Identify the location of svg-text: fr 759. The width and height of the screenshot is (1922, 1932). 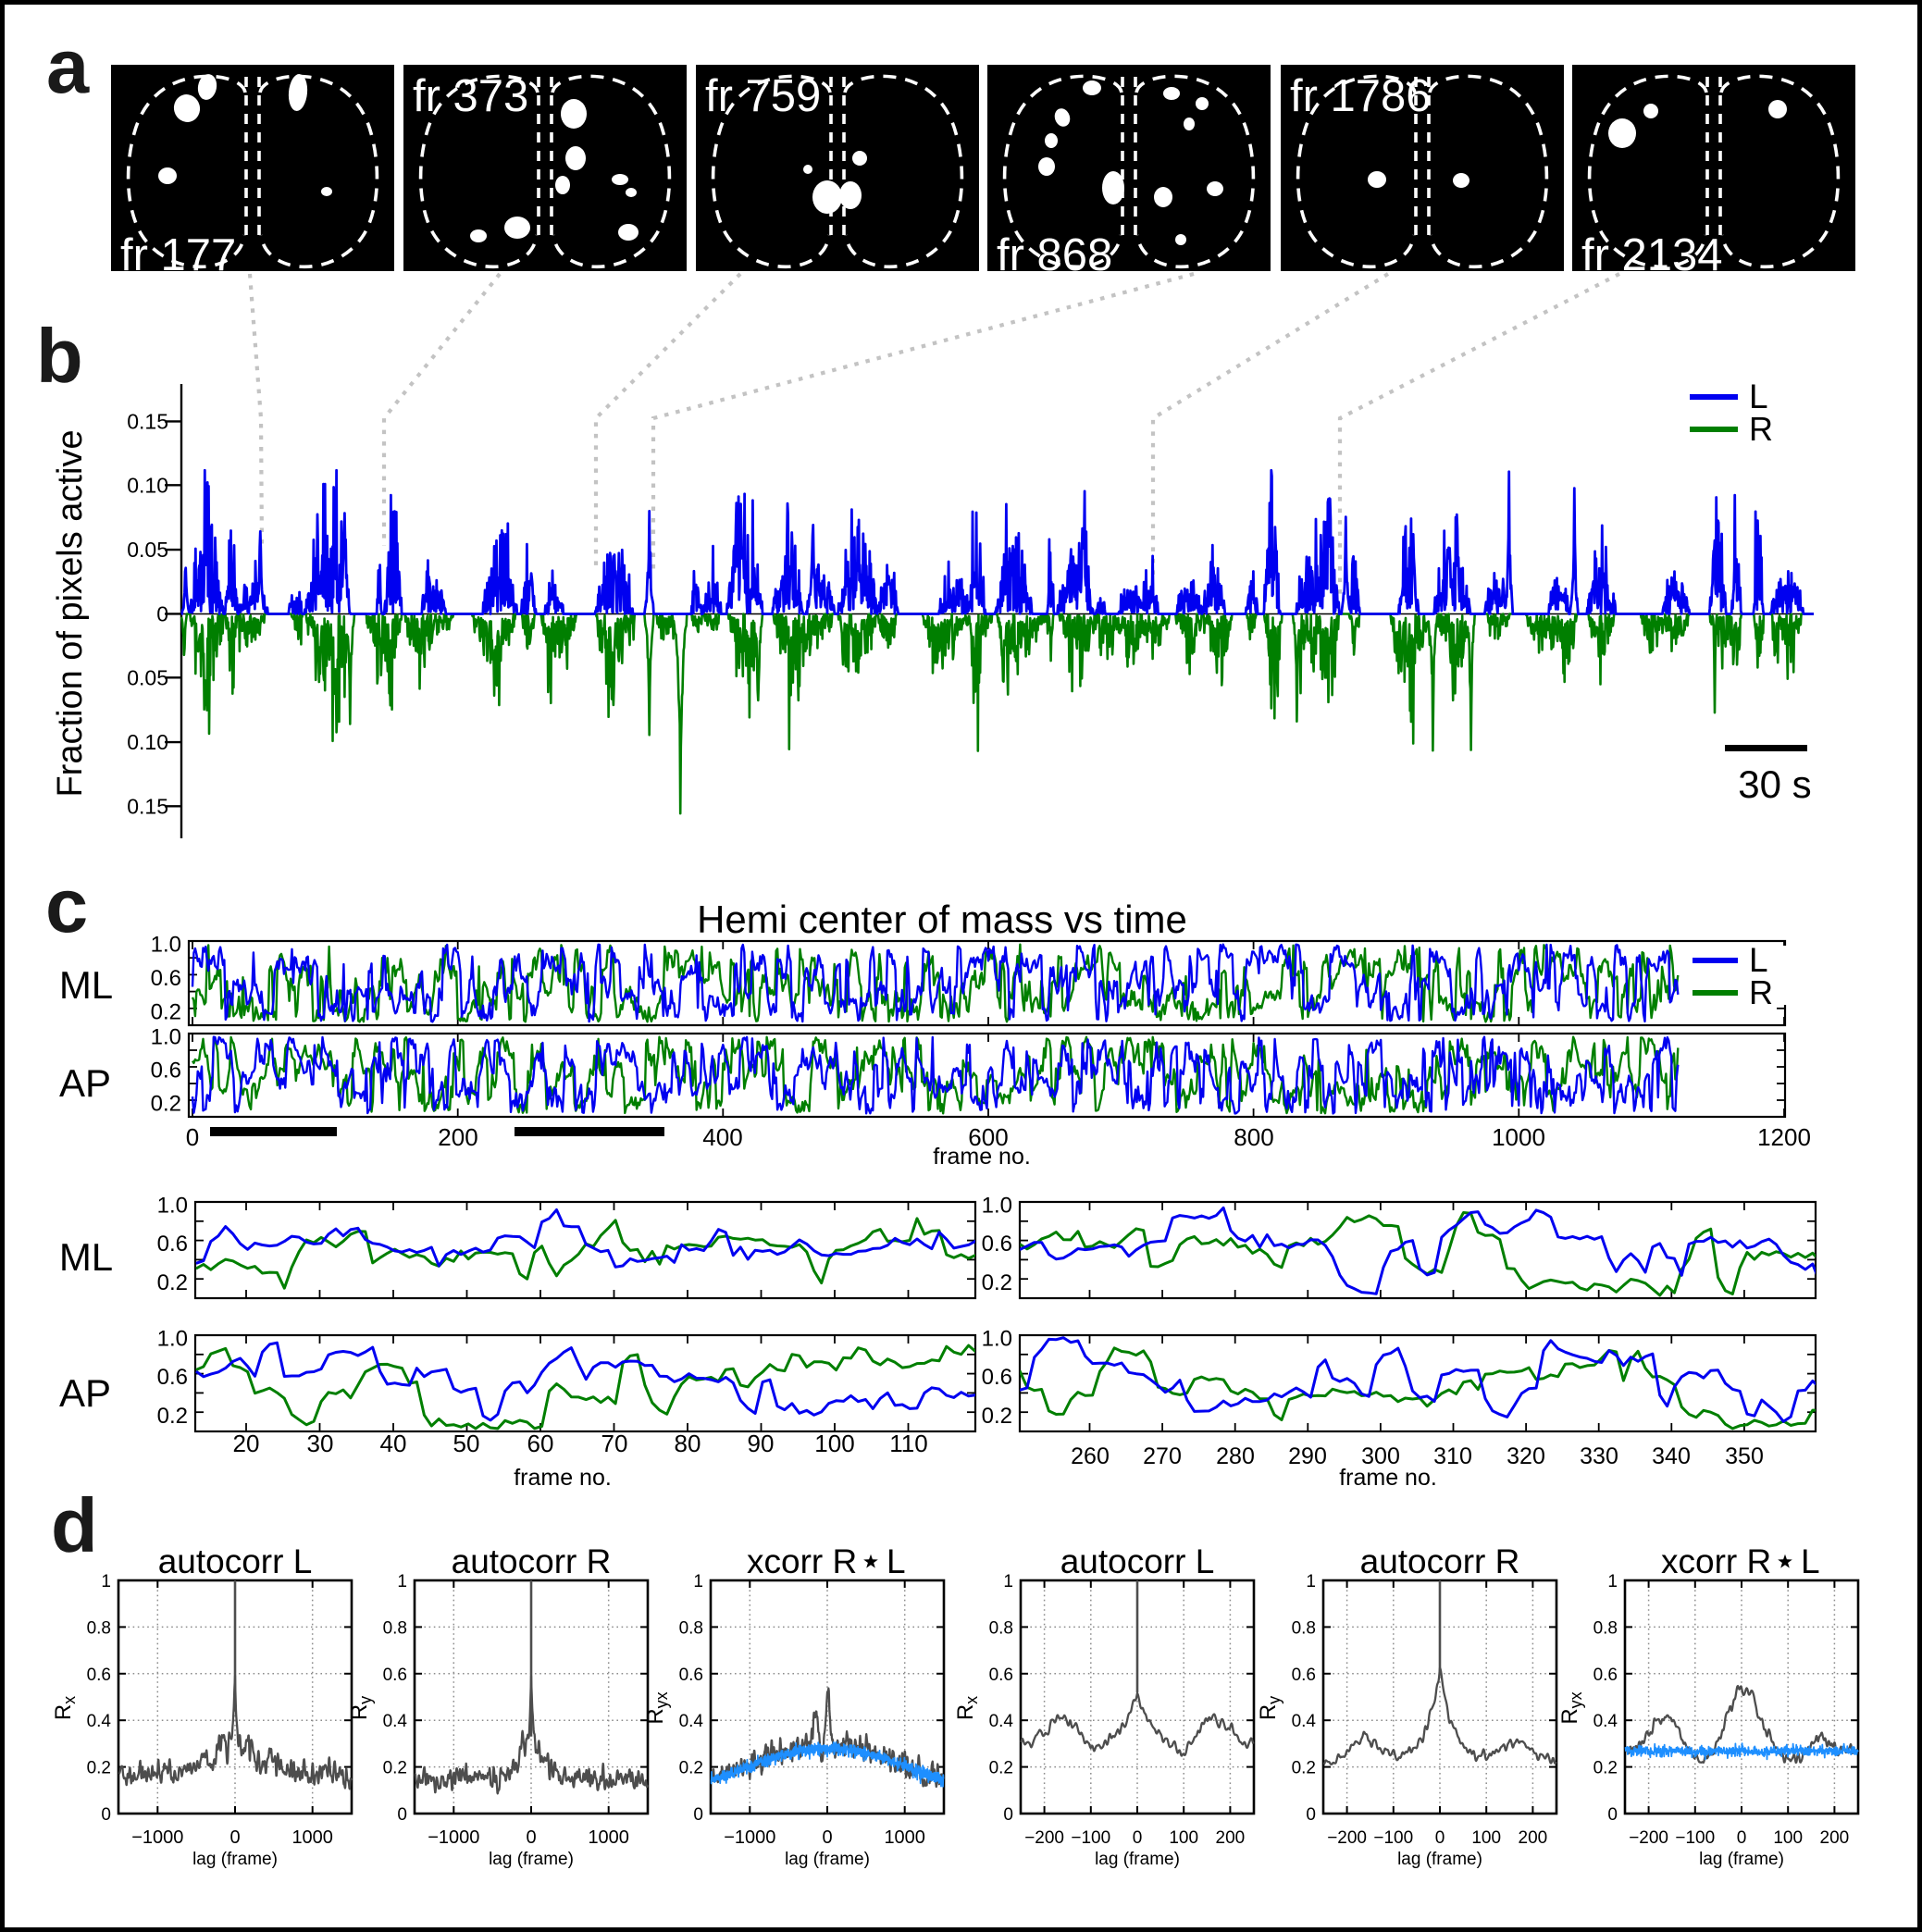
(763, 96).